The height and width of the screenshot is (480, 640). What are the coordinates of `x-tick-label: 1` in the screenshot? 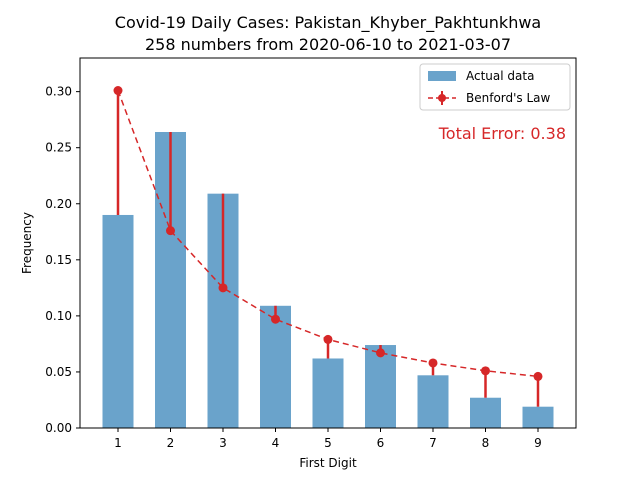 It's located at (118, 443).